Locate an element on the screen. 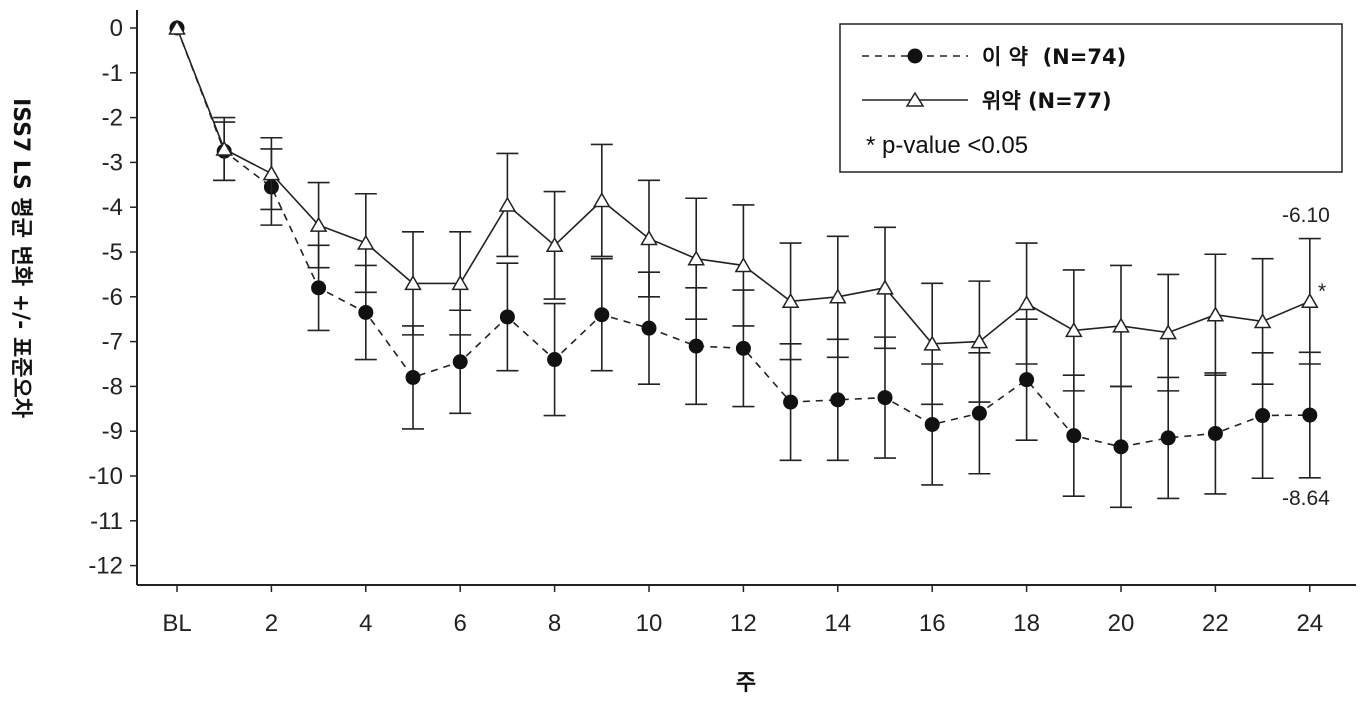 The width and height of the screenshot is (1362, 705). y-tick-label: -1 is located at coordinates (112, 73).